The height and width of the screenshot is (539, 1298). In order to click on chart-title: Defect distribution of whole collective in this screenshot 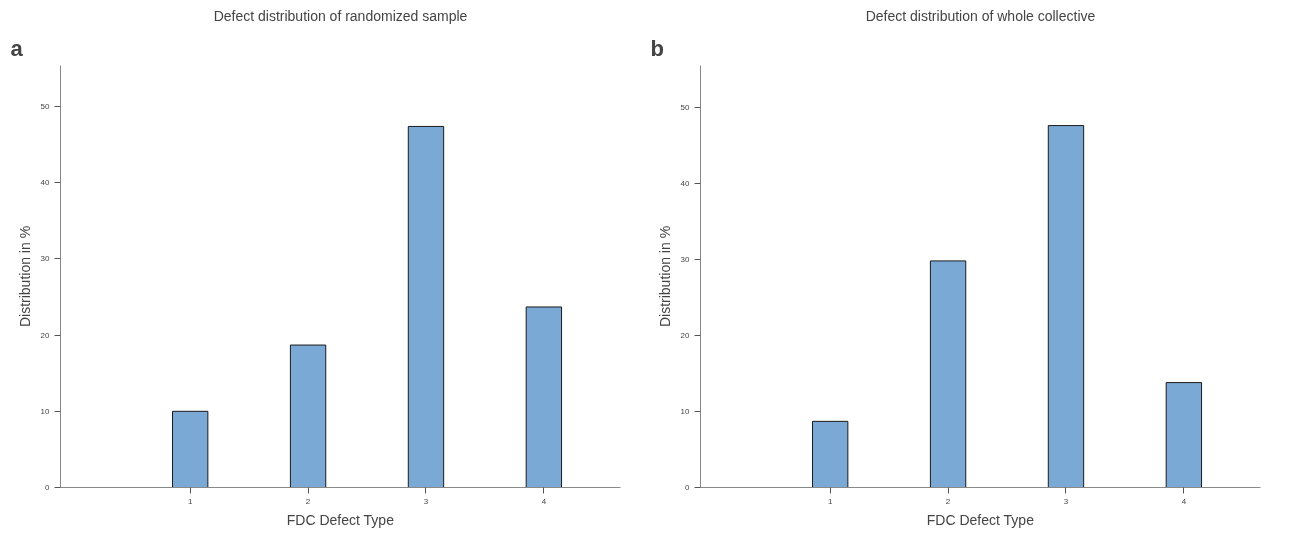, I will do `click(980, 15)`.